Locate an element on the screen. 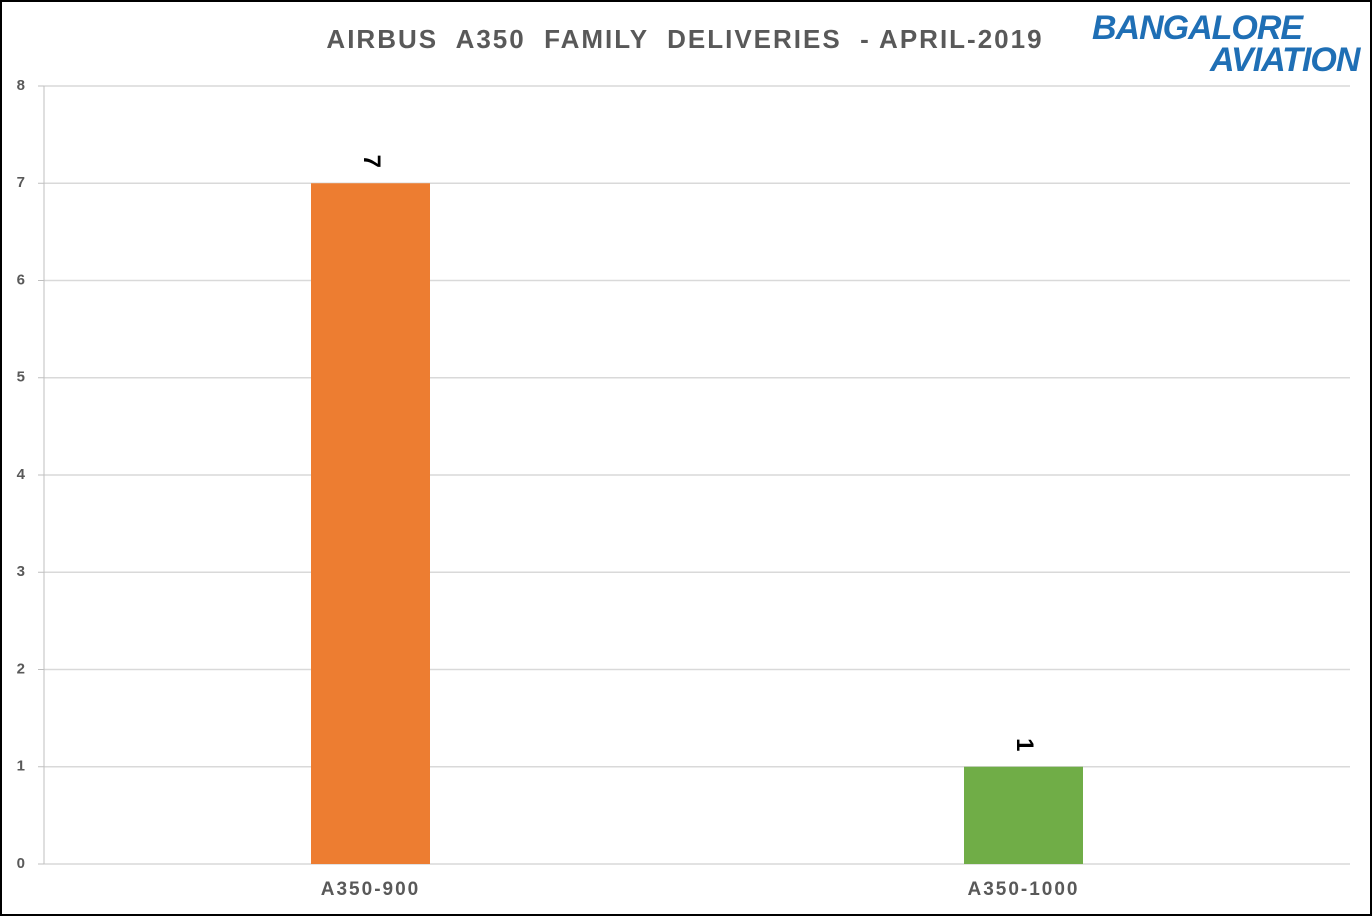 This screenshot has width=1372, height=916. y-tick-label: 7 is located at coordinates (21, 182).